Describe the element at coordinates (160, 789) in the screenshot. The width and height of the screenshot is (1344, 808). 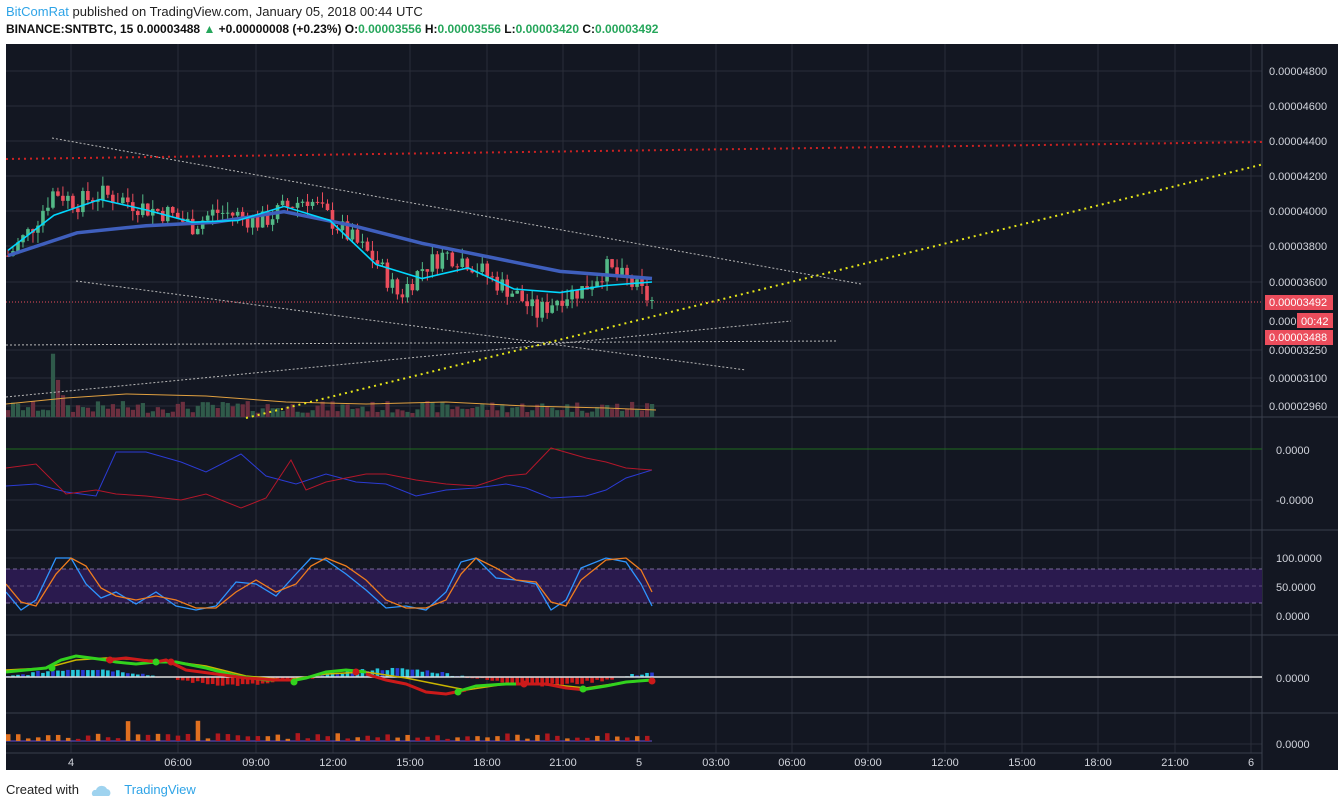
I see `tradingview-link: TradingView` at that location.